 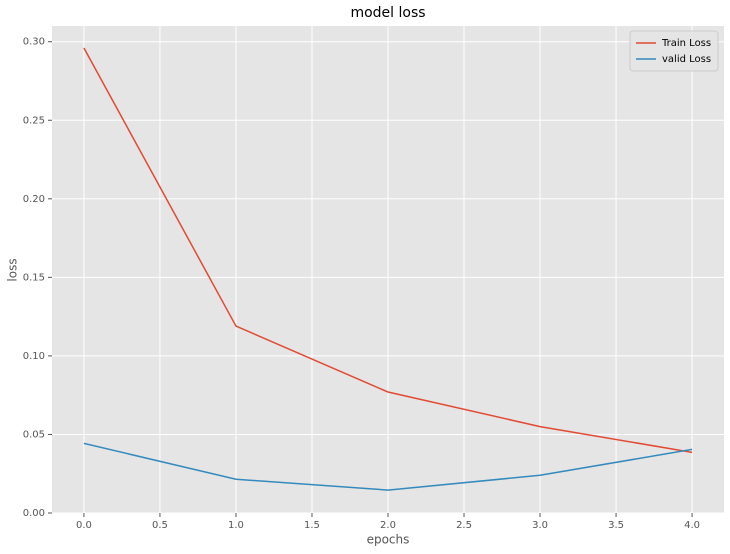 What do you see at coordinates (34, 277) in the screenshot?
I see `y-tick-label: 0.15` at bounding box center [34, 277].